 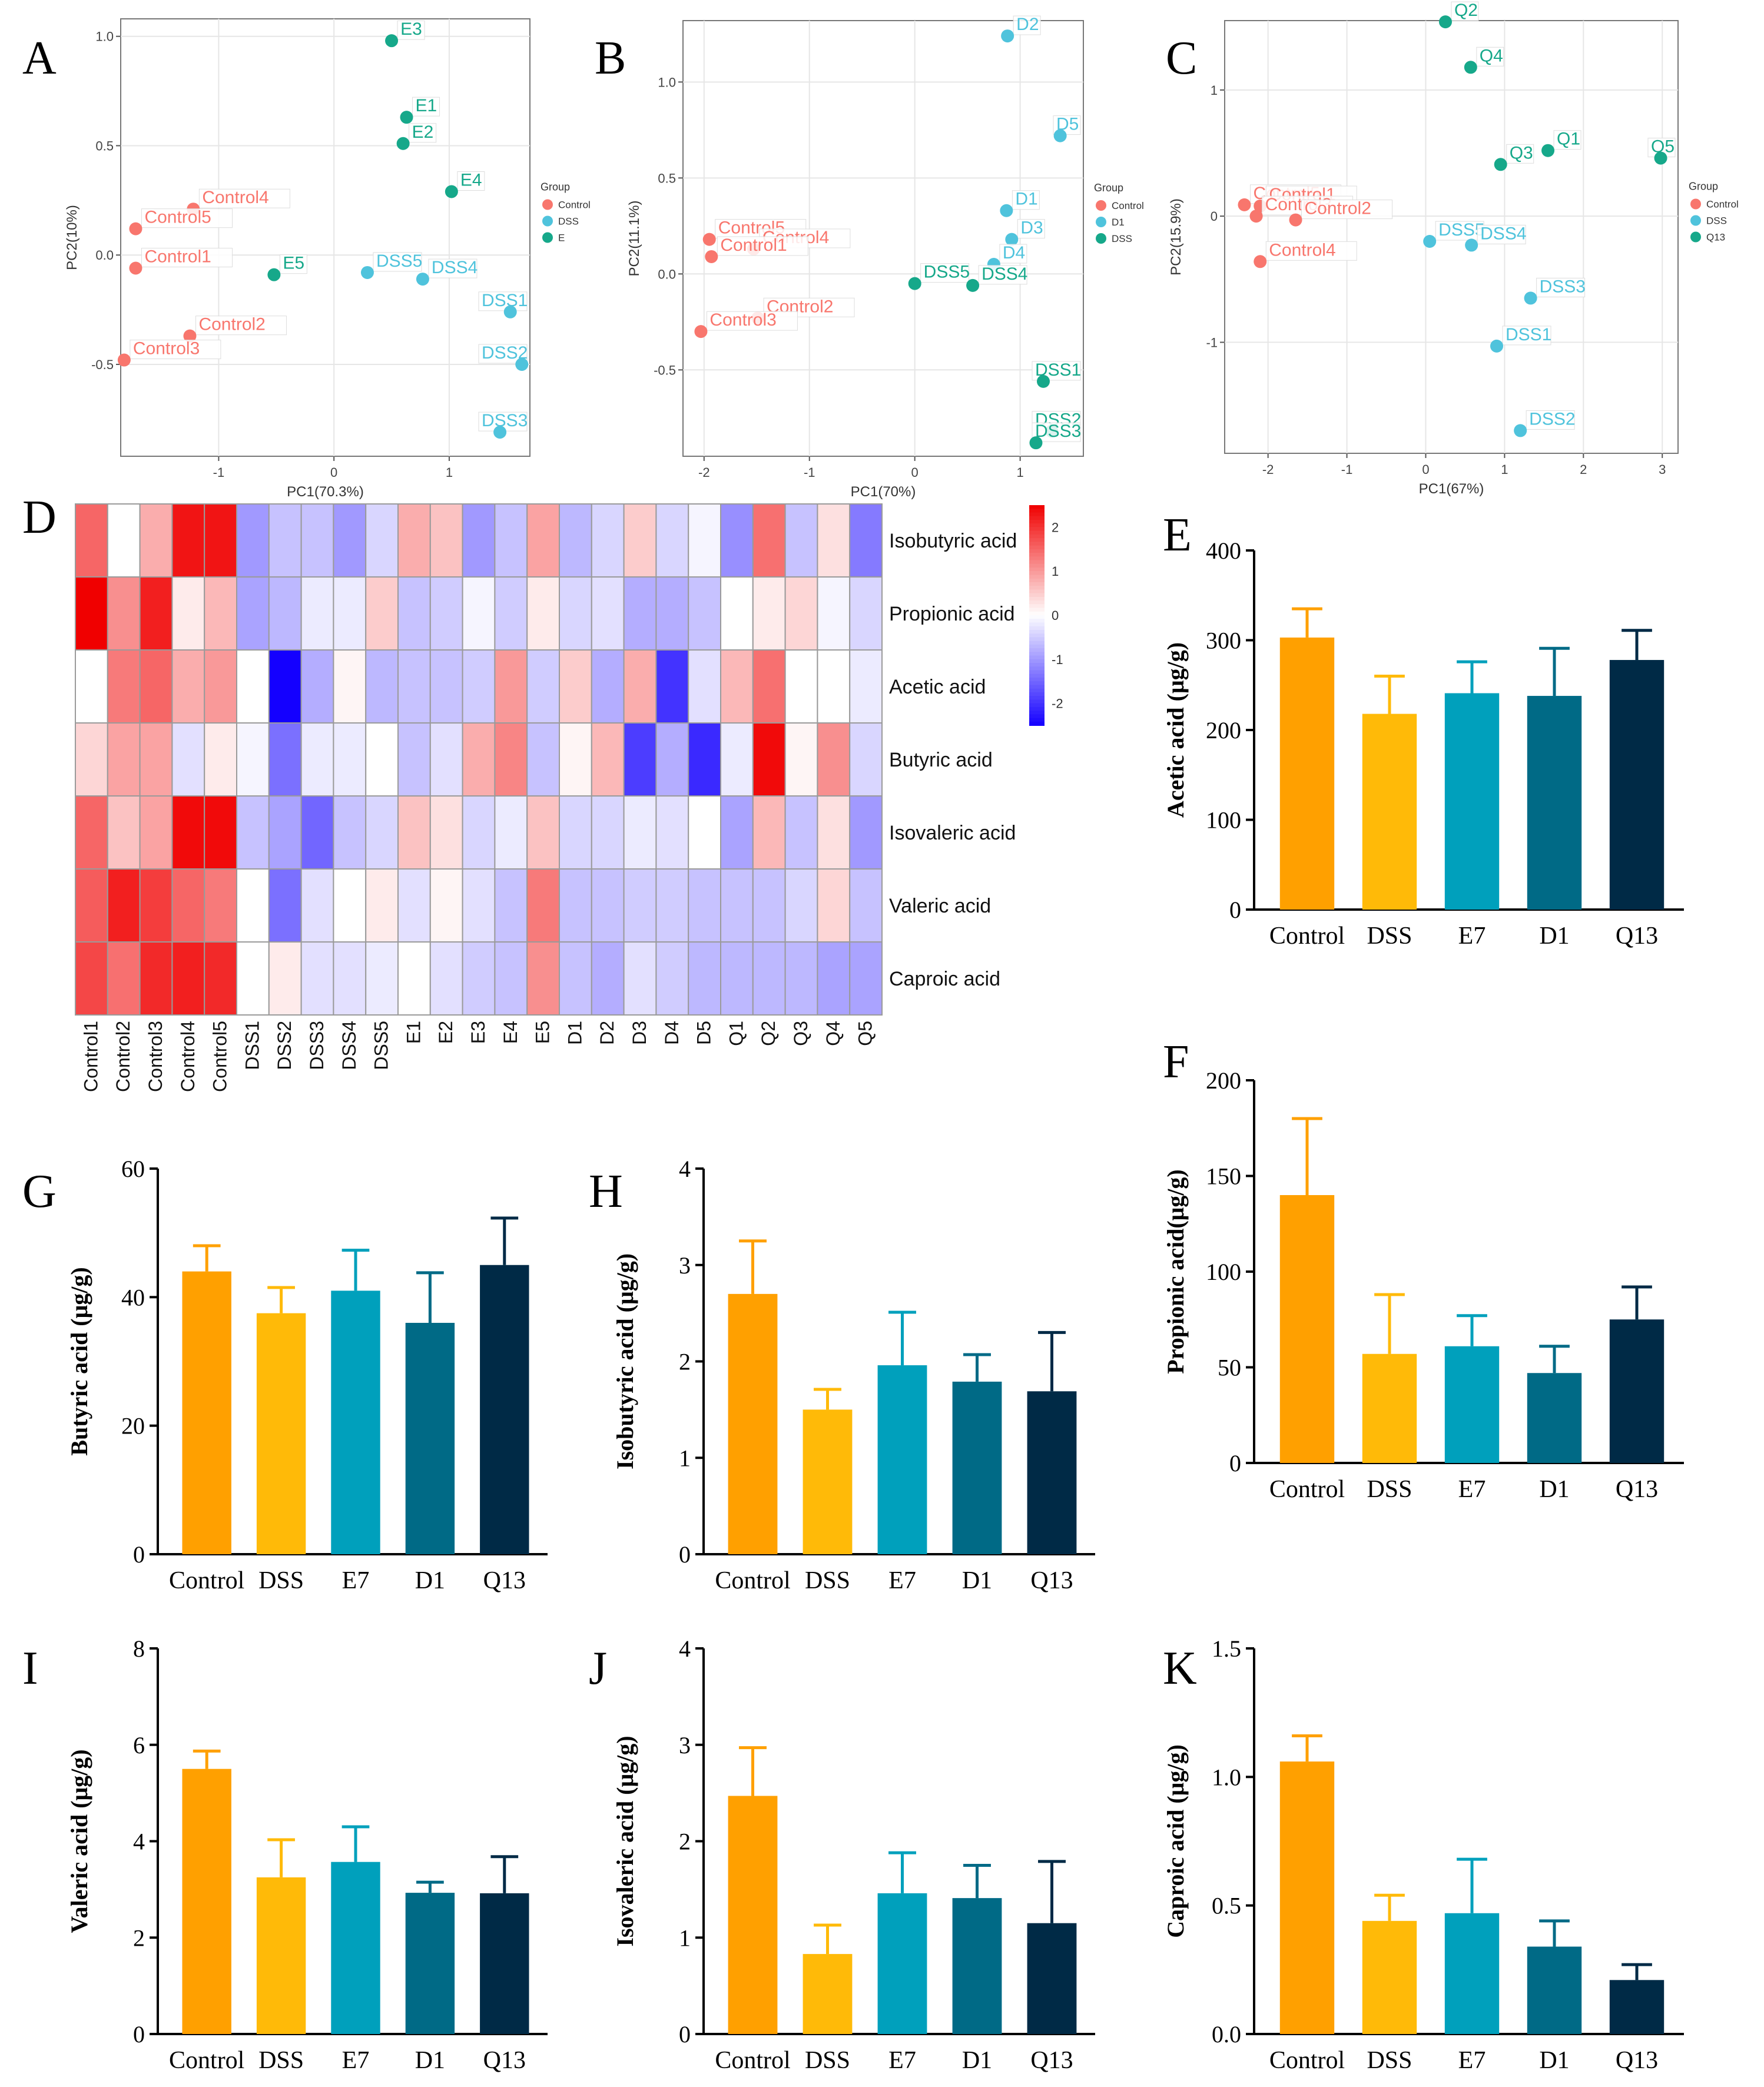 What do you see at coordinates (667, 82) in the screenshot?
I see `y-tick-label: 1.0` at bounding box center [667, 82].